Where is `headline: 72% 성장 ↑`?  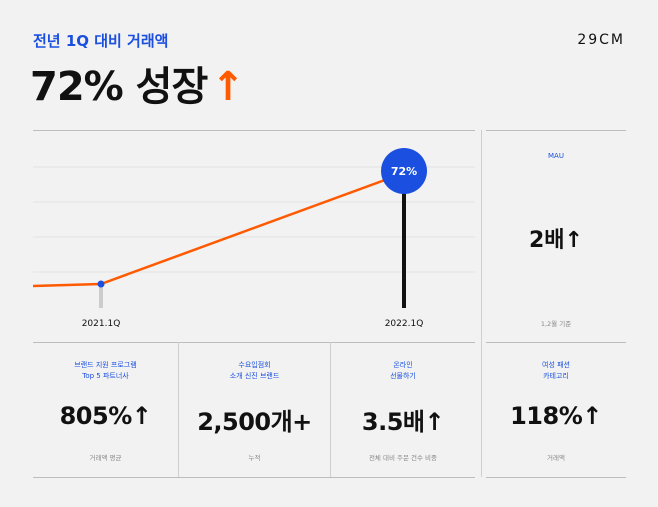
headline: 72% 성장 ↑ is located at coordinates (137, 83).